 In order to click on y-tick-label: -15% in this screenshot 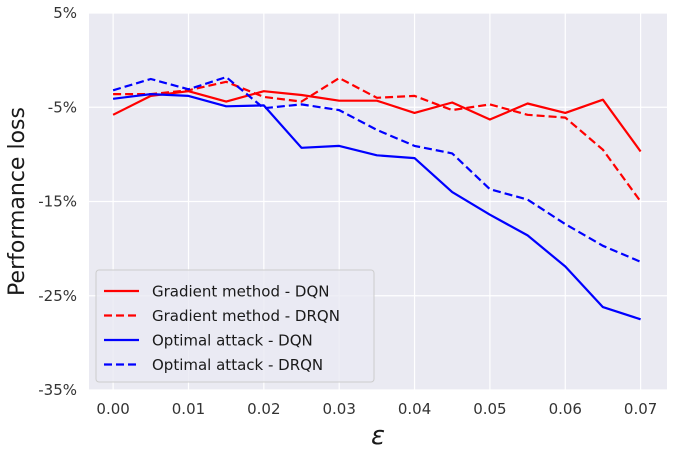, I will do `click(57, 202)`.